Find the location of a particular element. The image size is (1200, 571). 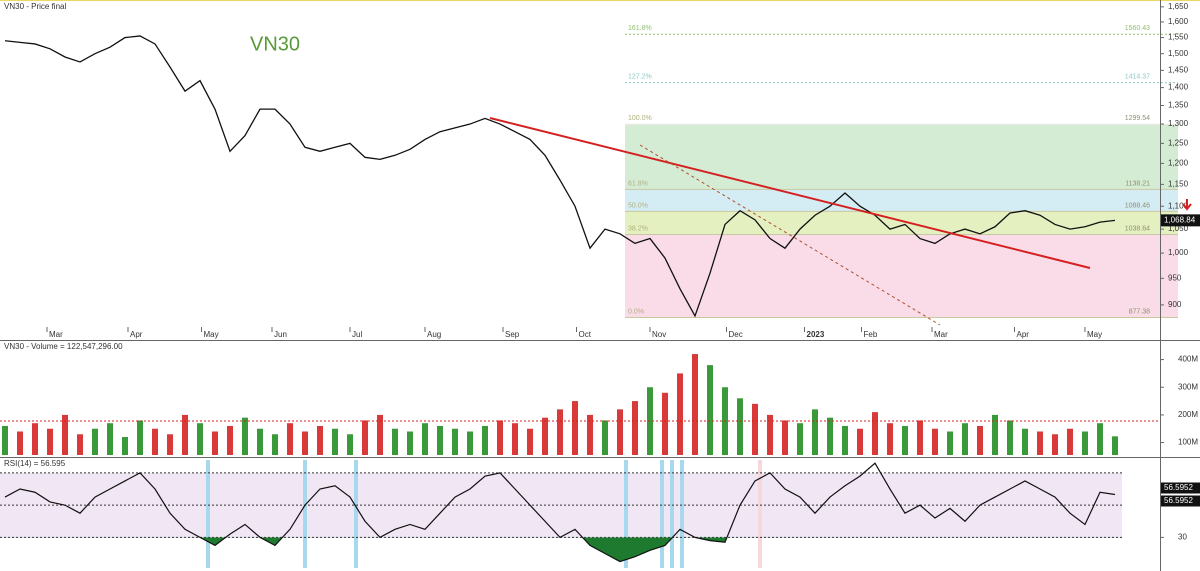

x-tick-label: Feb is located at coordinates (871, 334).